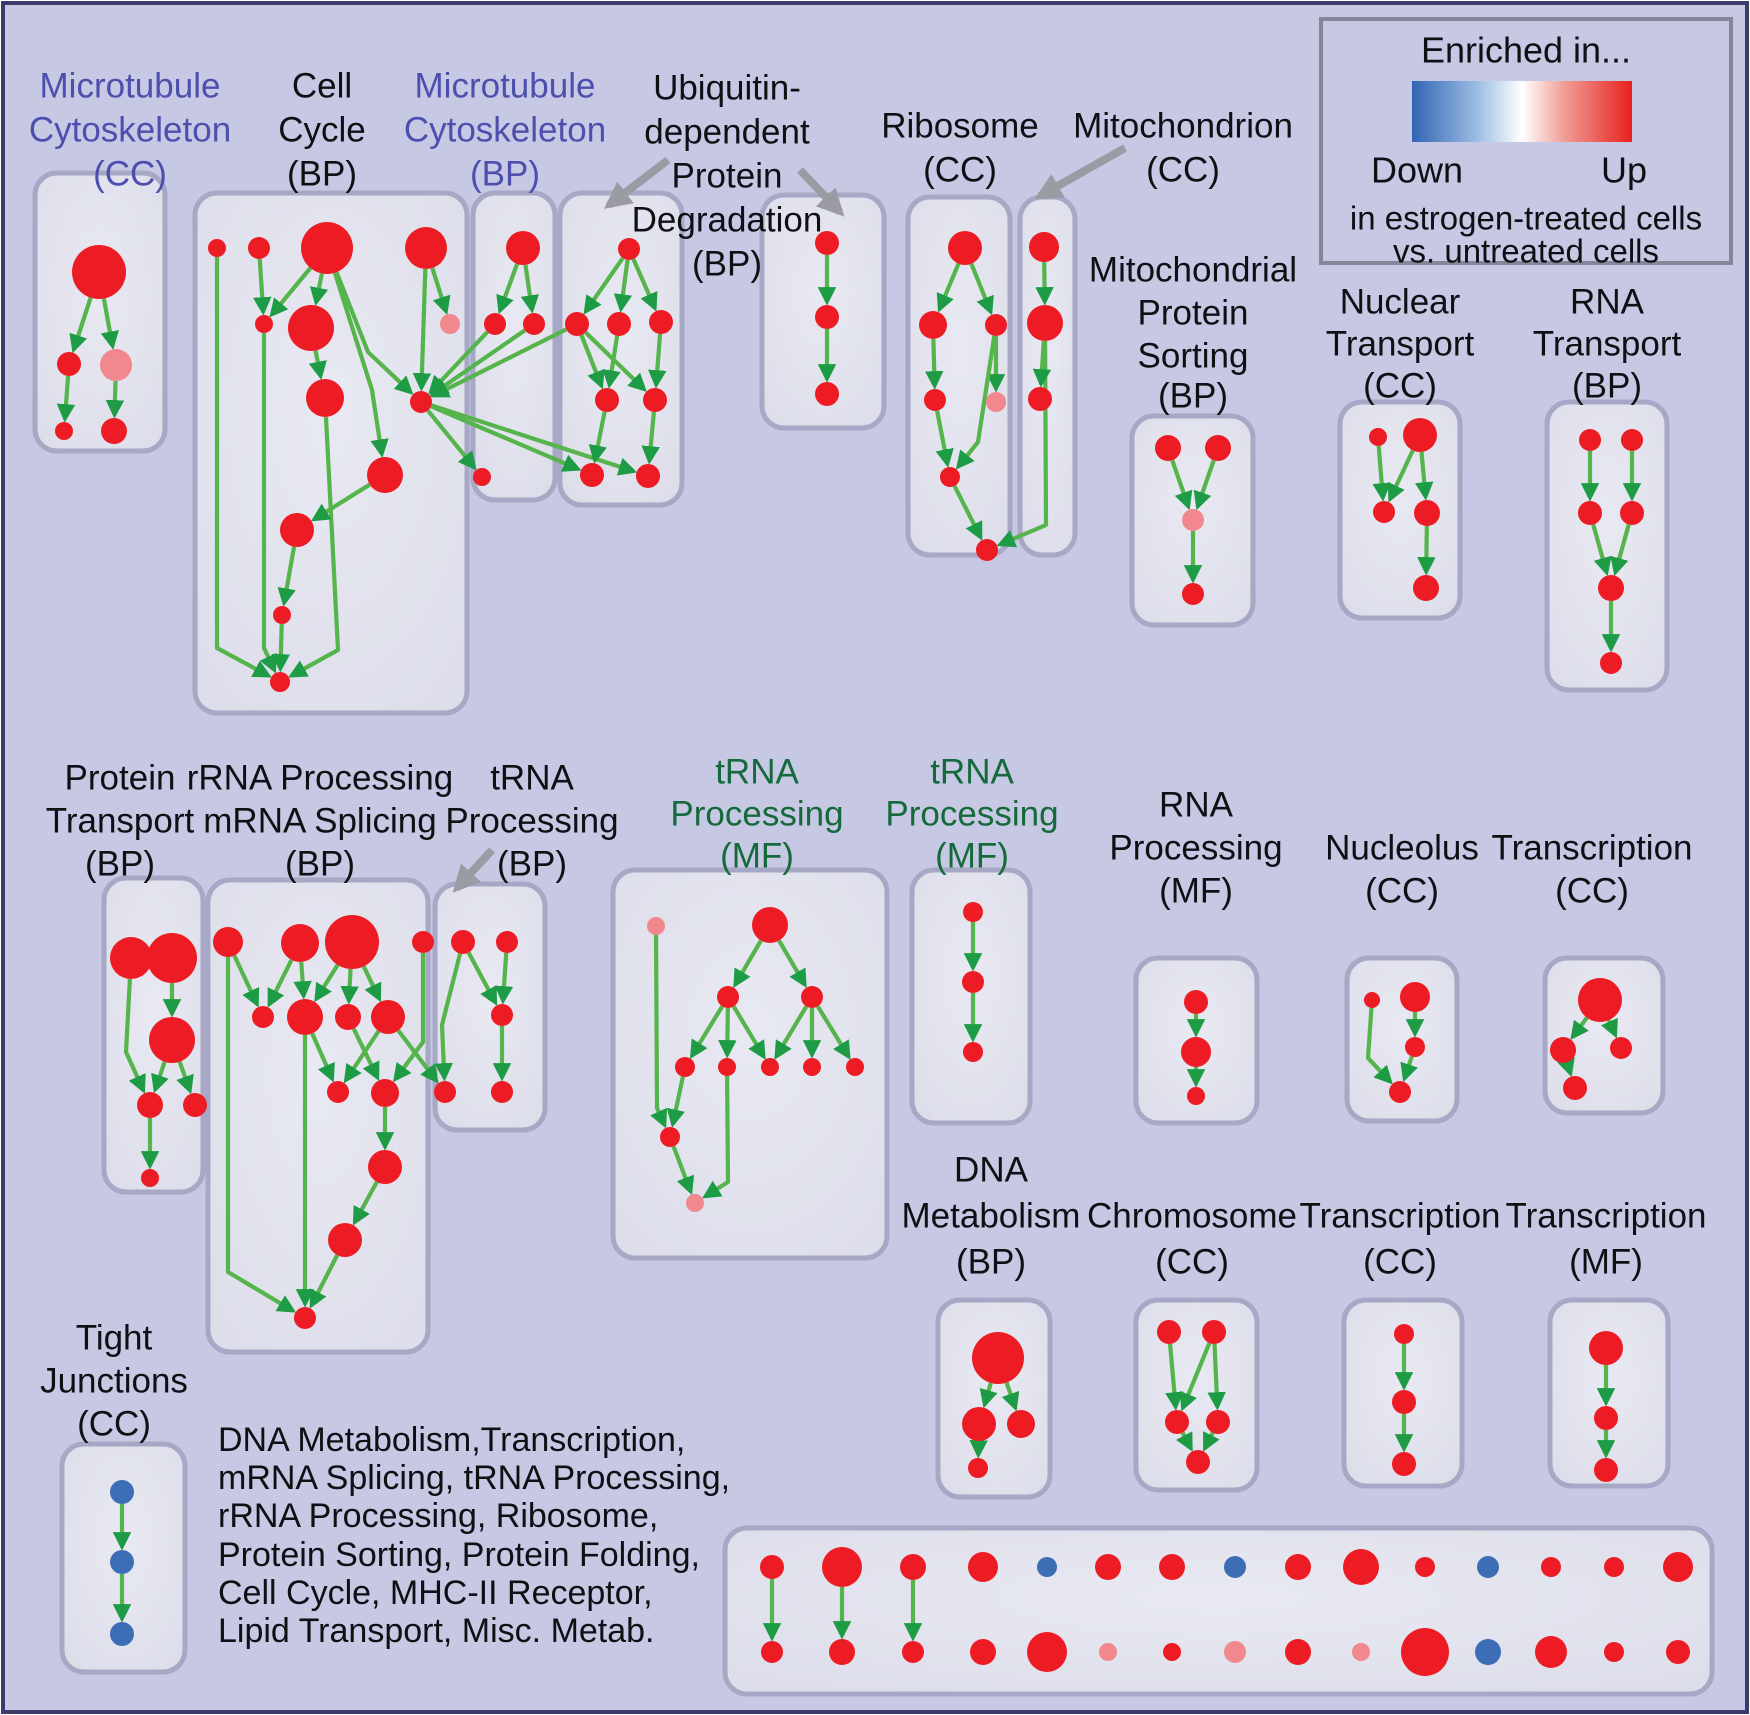  What do you see at coordinates (1381, 473) in the screenshot?
I see `edge-i1-i3` at bounding box center [1381, 473].